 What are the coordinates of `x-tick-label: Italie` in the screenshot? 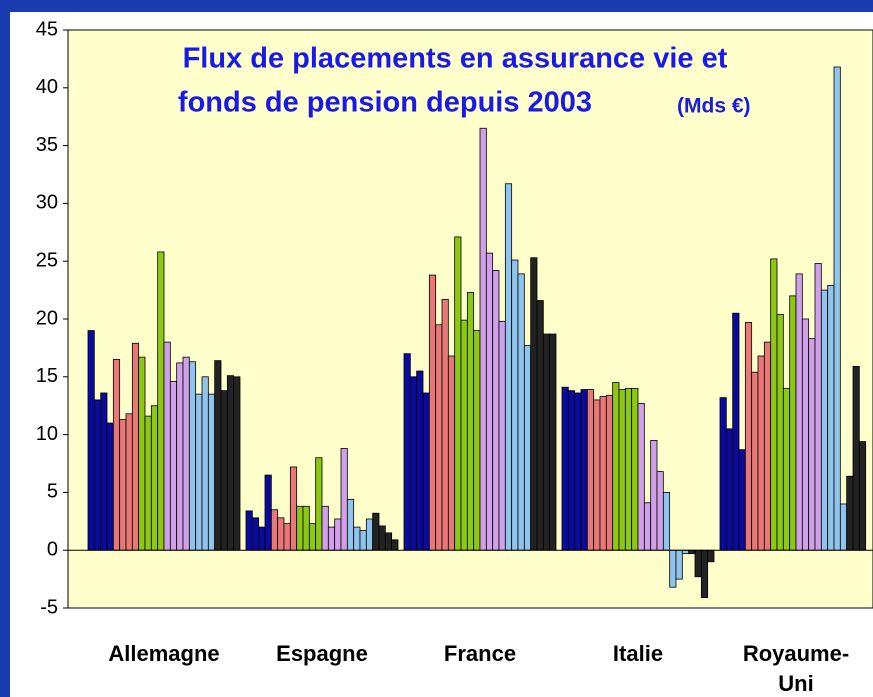 It's located at (638, 653).